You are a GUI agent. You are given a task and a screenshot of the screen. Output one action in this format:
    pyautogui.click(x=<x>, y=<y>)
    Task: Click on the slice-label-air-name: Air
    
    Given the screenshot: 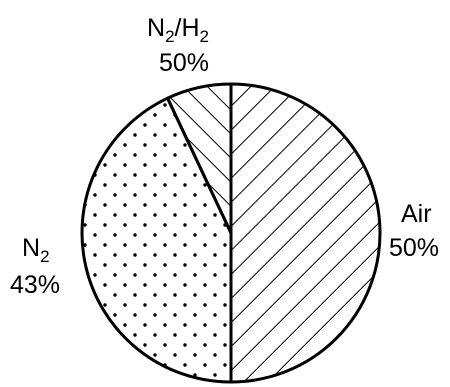 What is the action you would take?
    pyautogui.click(x=416, y=214)
    